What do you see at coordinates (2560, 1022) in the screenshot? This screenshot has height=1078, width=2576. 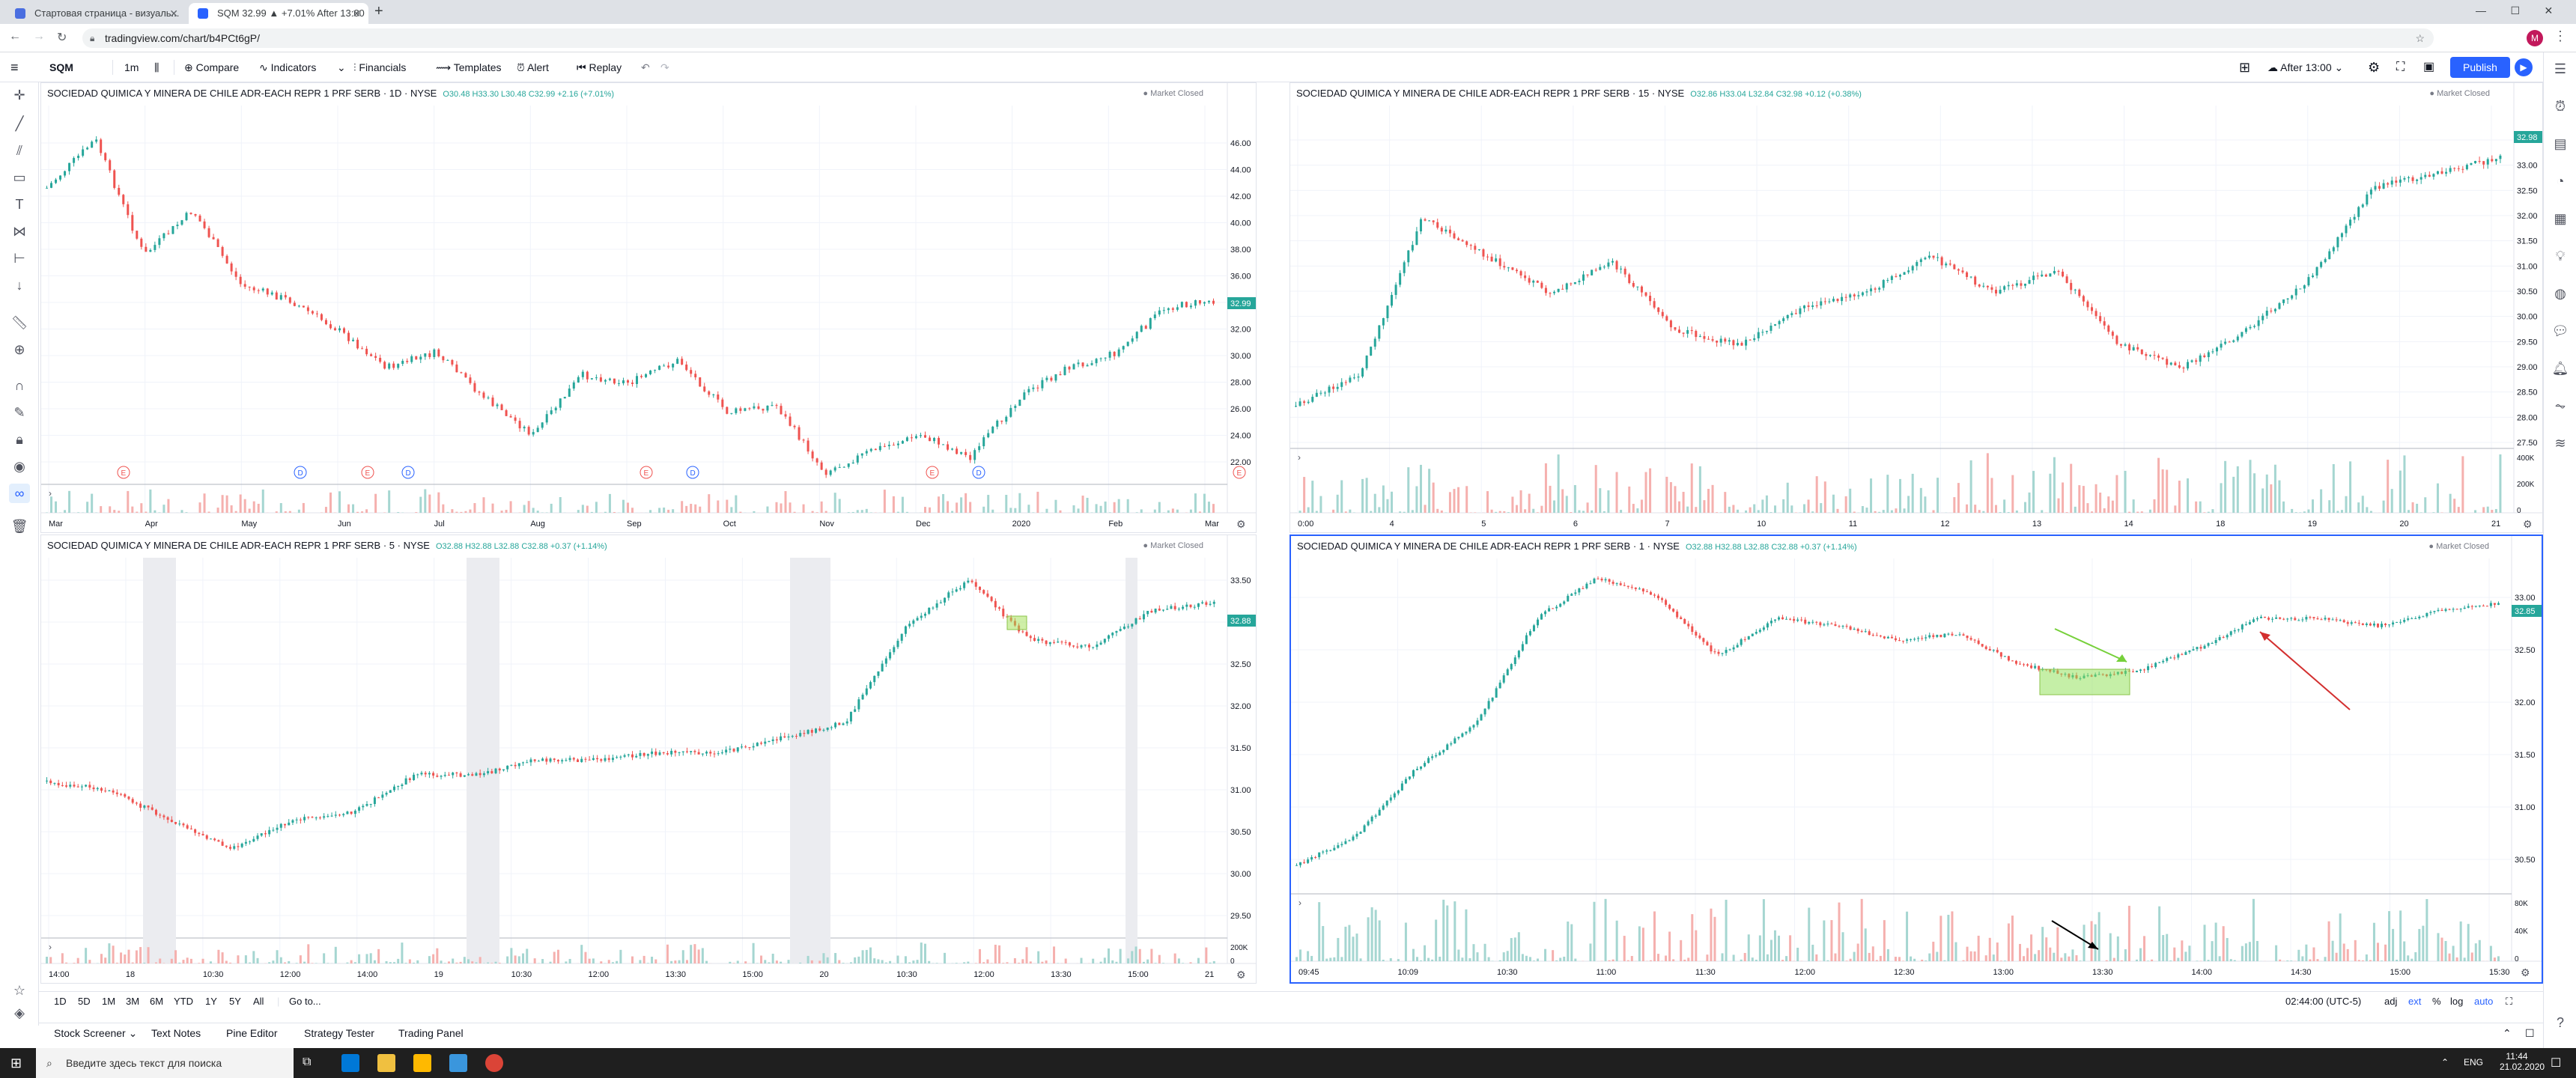 I see `help-icon: ?` at bounding box center [2560, 1022].